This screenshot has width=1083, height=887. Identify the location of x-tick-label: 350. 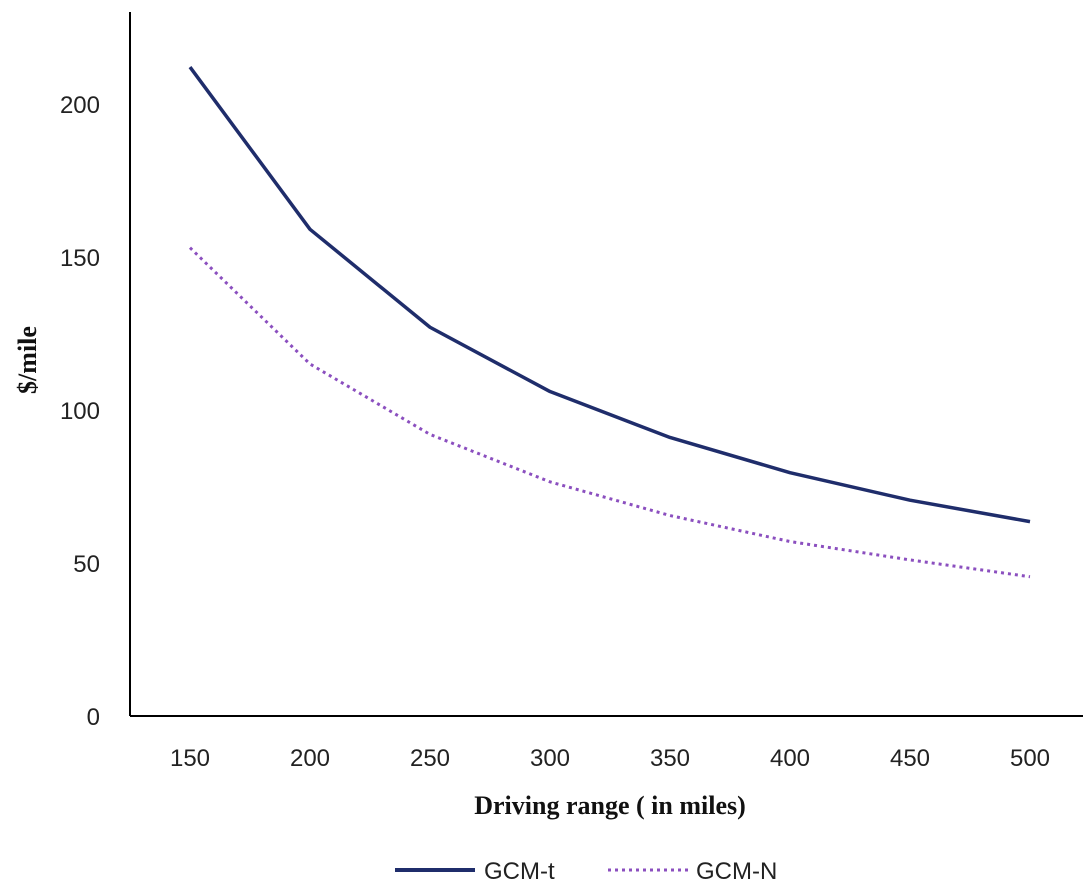
(670, 758).